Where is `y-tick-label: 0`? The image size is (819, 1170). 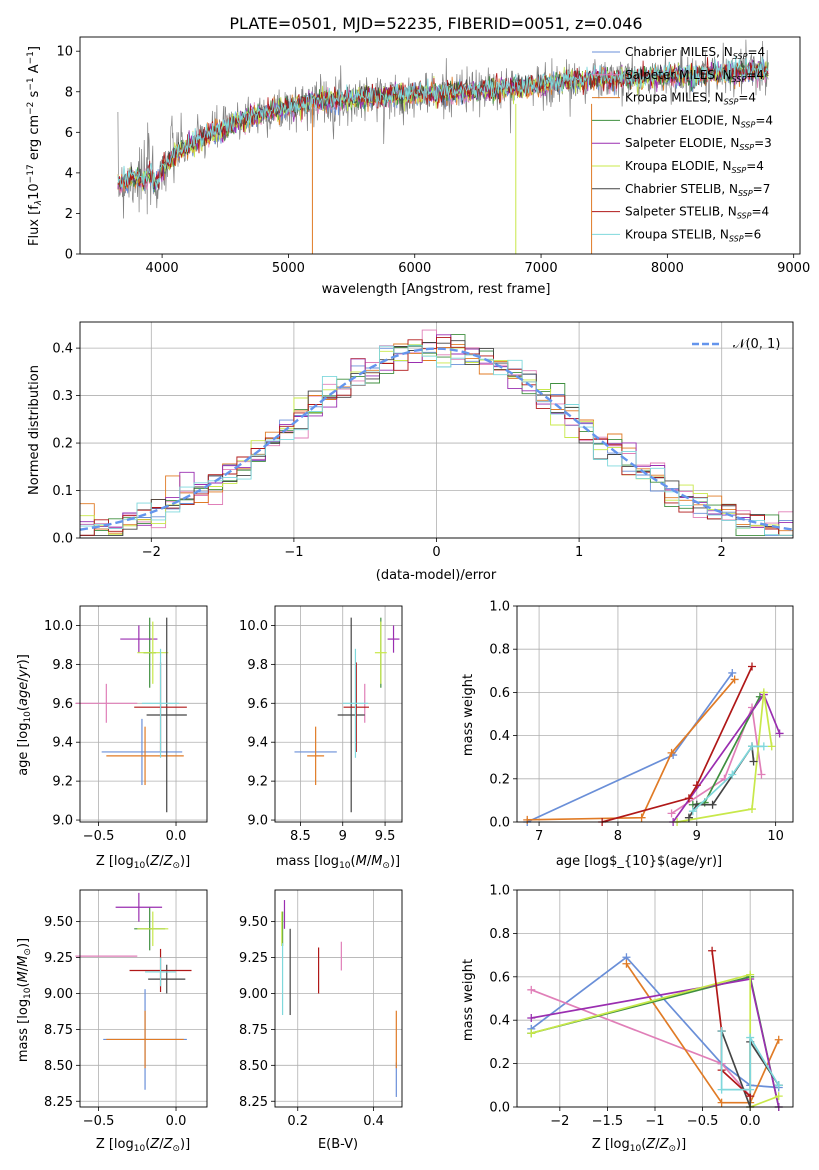
y-tick-label: 0 is located at coordinates (69, 255).